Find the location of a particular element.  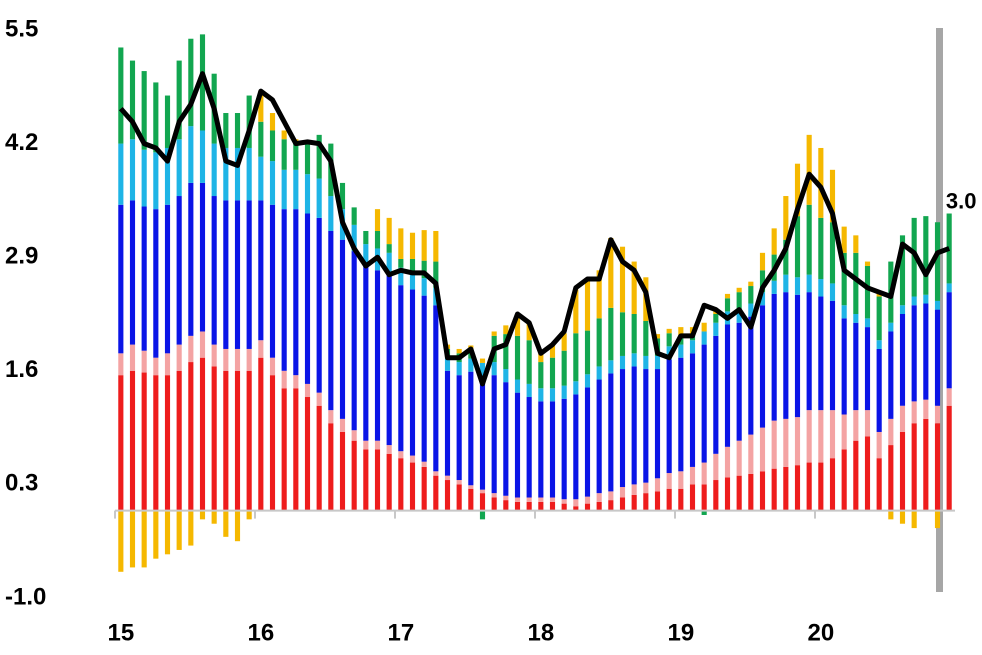

end-label: 3.0 is located at coordinates (961, 200).